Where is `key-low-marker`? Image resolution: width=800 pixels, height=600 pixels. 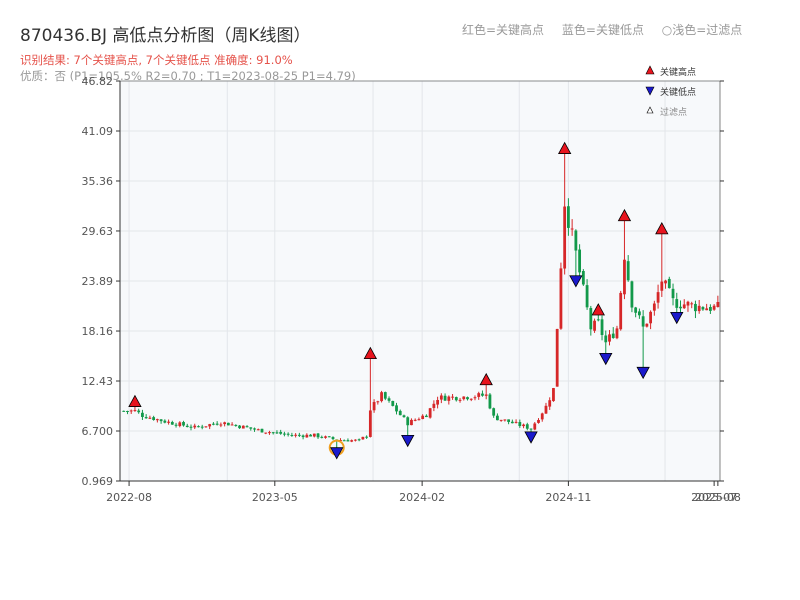
key-low-marker is located at coordinates (337, 453).